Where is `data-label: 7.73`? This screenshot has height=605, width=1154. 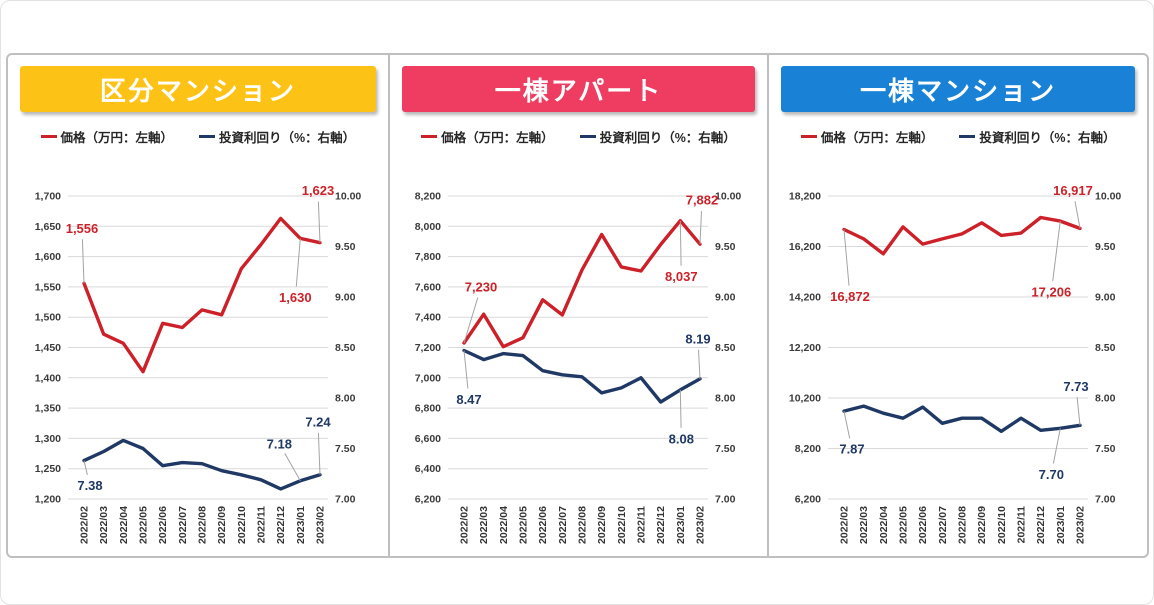
data-label: 7.73 is located at coordinates (1076, 386).